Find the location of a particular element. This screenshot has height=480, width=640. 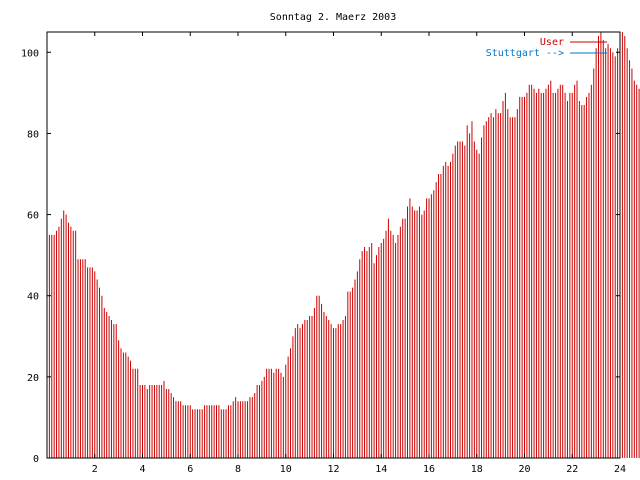

y-tick-label: 60 is located at coordinates (33, 216).